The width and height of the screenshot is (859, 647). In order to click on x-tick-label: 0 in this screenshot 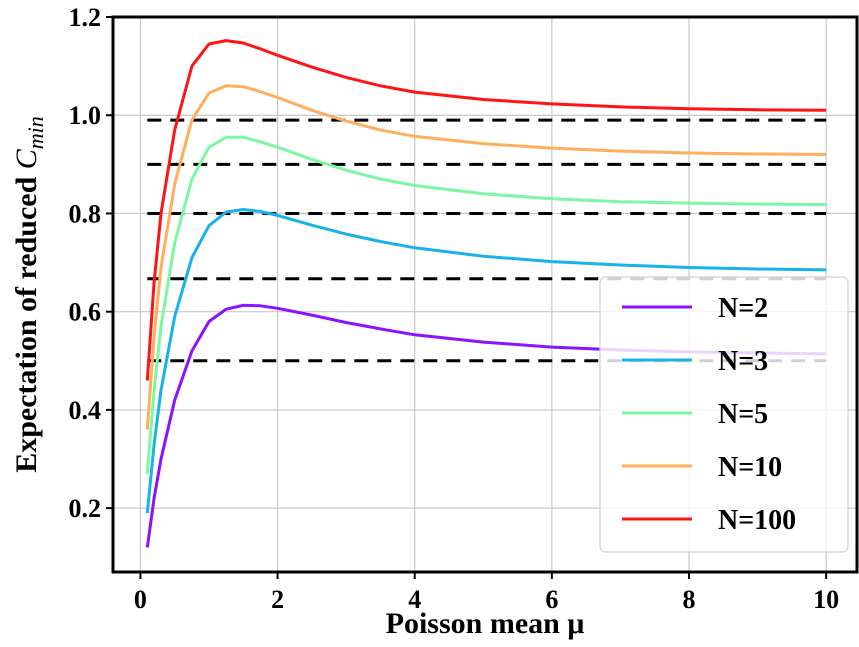, I will do `click(140, 599)`.